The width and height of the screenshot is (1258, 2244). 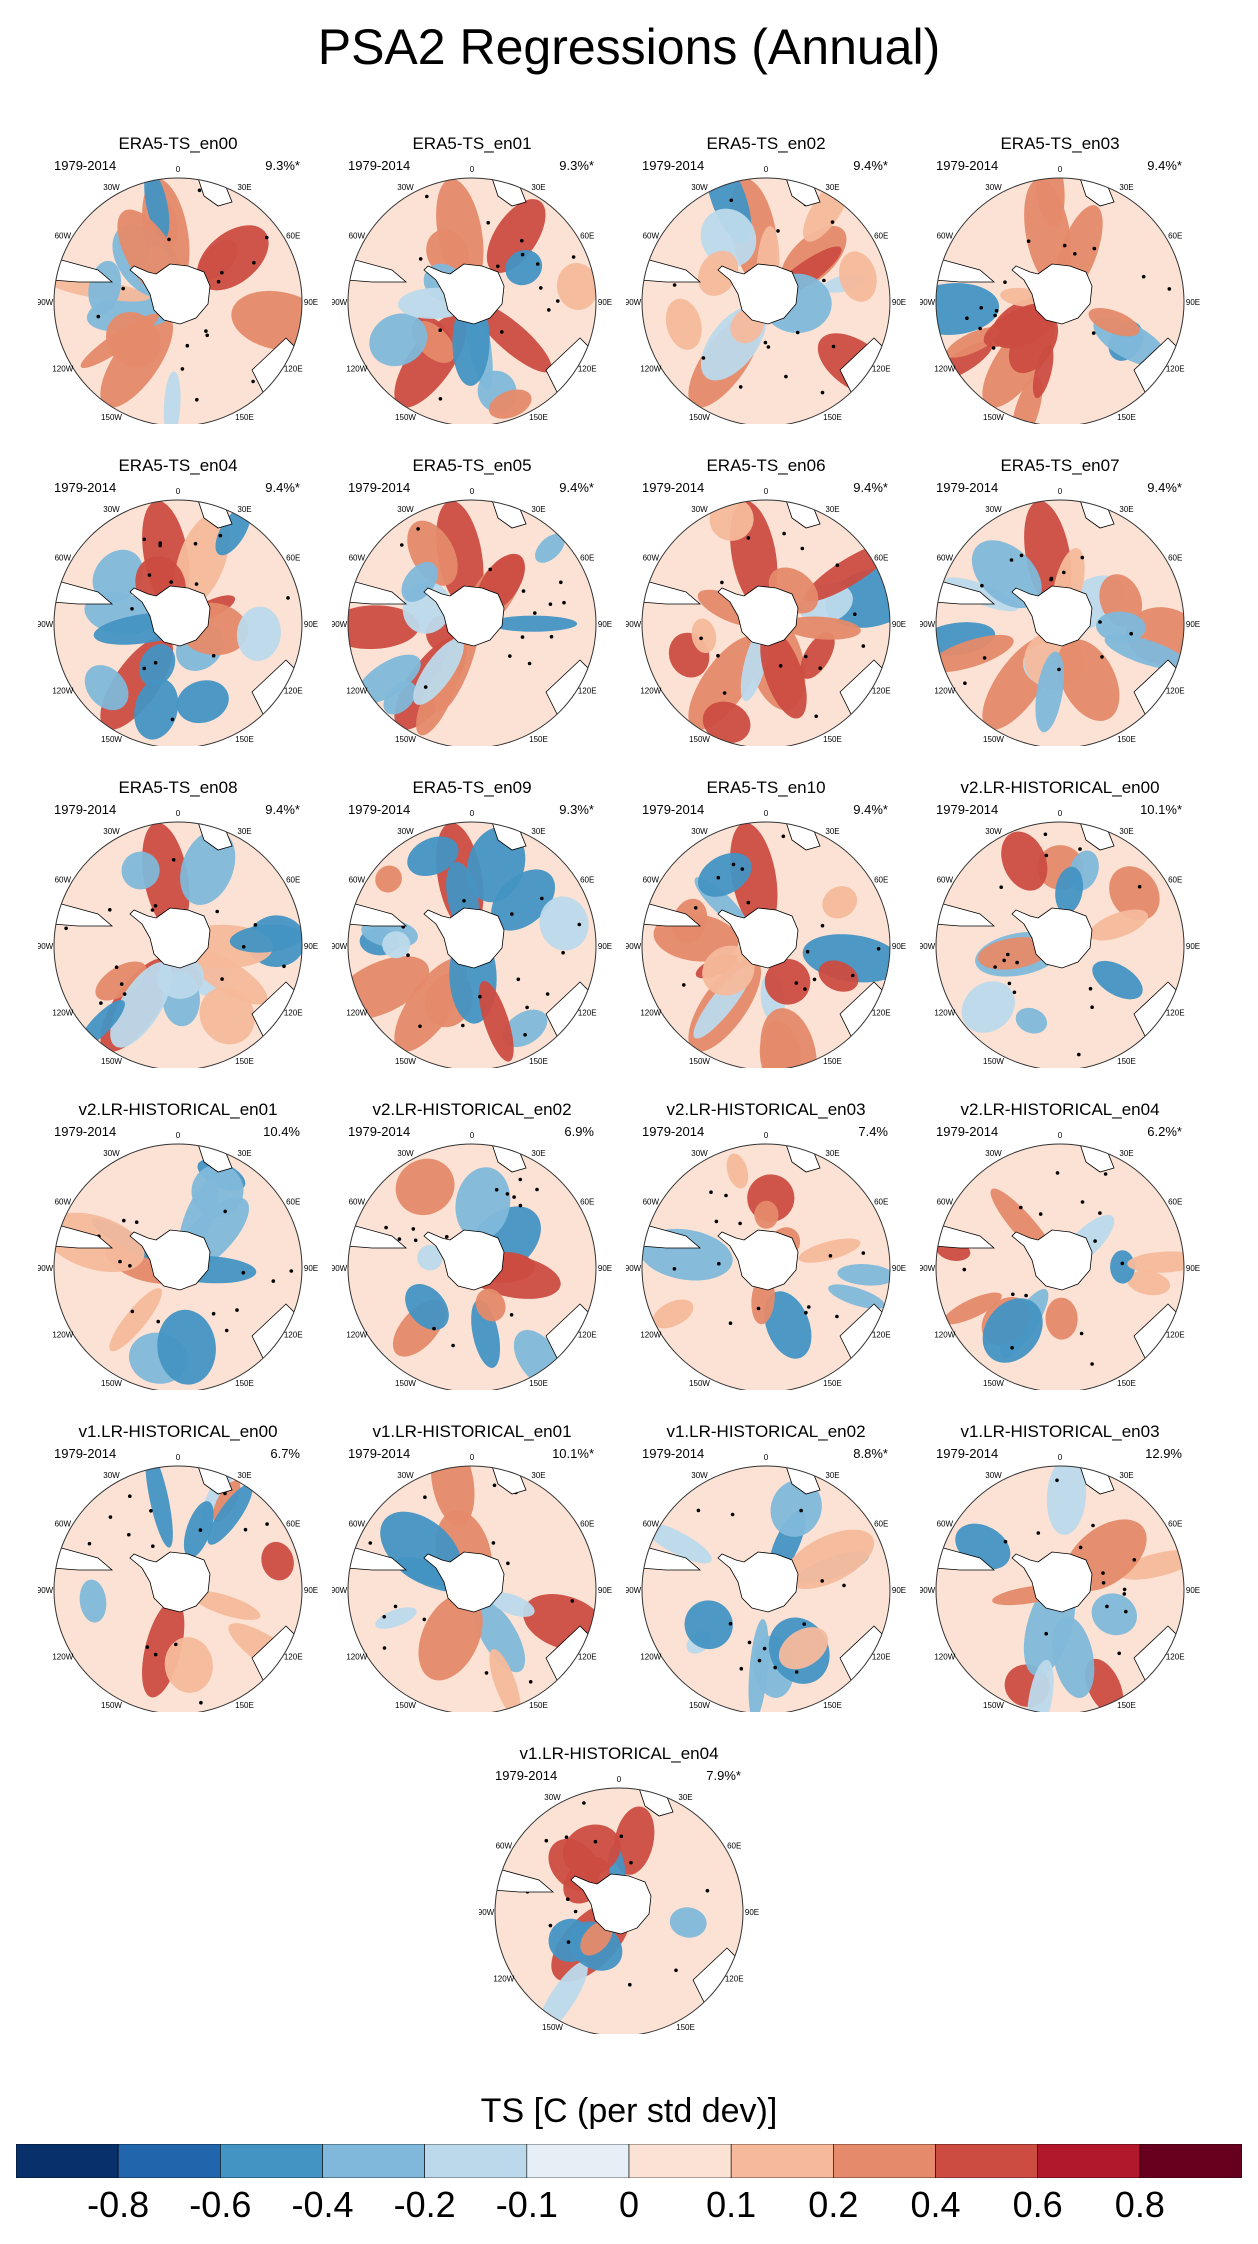 I want to click on panel-title: v2.LR-HISTORICAL_en04, so click(x=1060, y=1109).